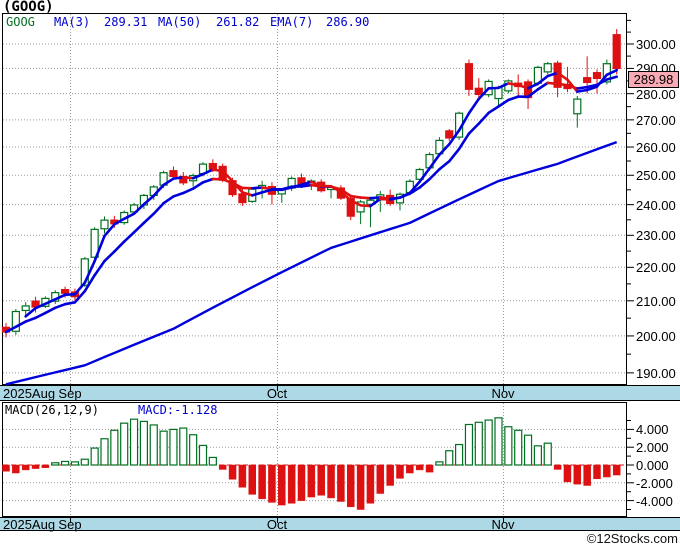 Image resolution: width=680 pixels, height=546 pixels. I want to click on month-label: Sep, so click(70, 524).